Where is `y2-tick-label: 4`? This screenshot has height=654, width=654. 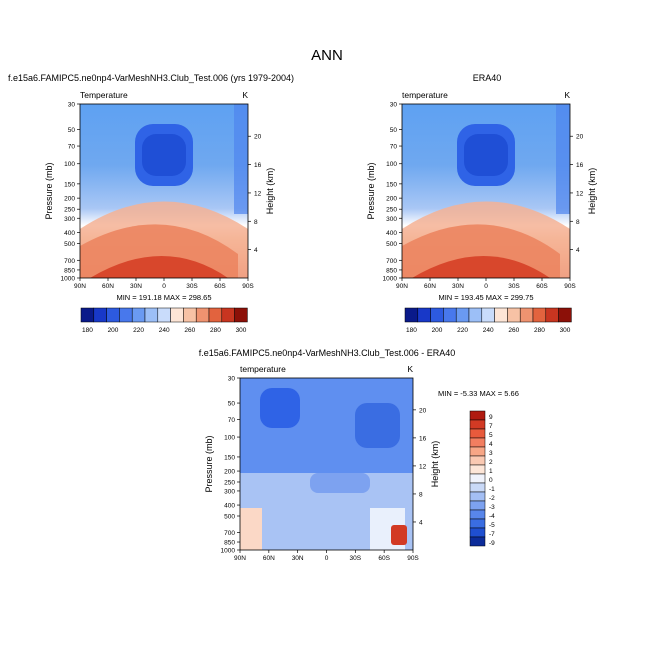 y2-tick-label: 4 is located at coordinates (421, 522).